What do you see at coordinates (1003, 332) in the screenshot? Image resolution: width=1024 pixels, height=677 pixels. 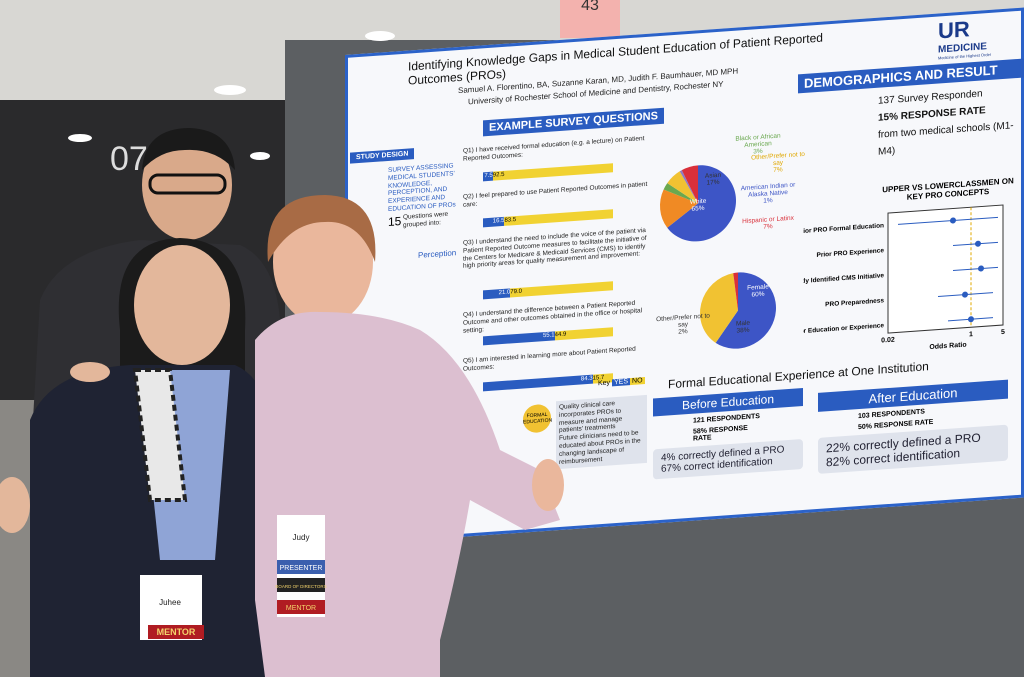 I see `axis-tick-label: 5` at bounding box center [1003, 332].